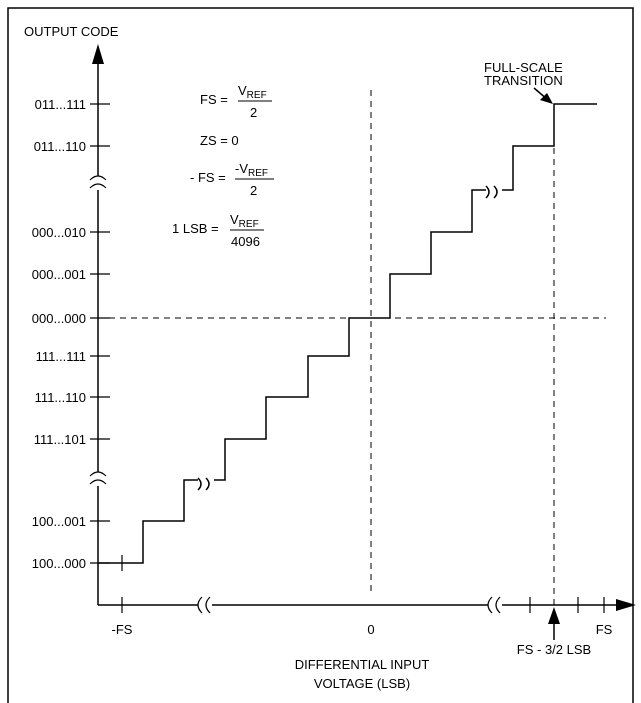  I want to click on transition-arrowhead, so click(554, 615).